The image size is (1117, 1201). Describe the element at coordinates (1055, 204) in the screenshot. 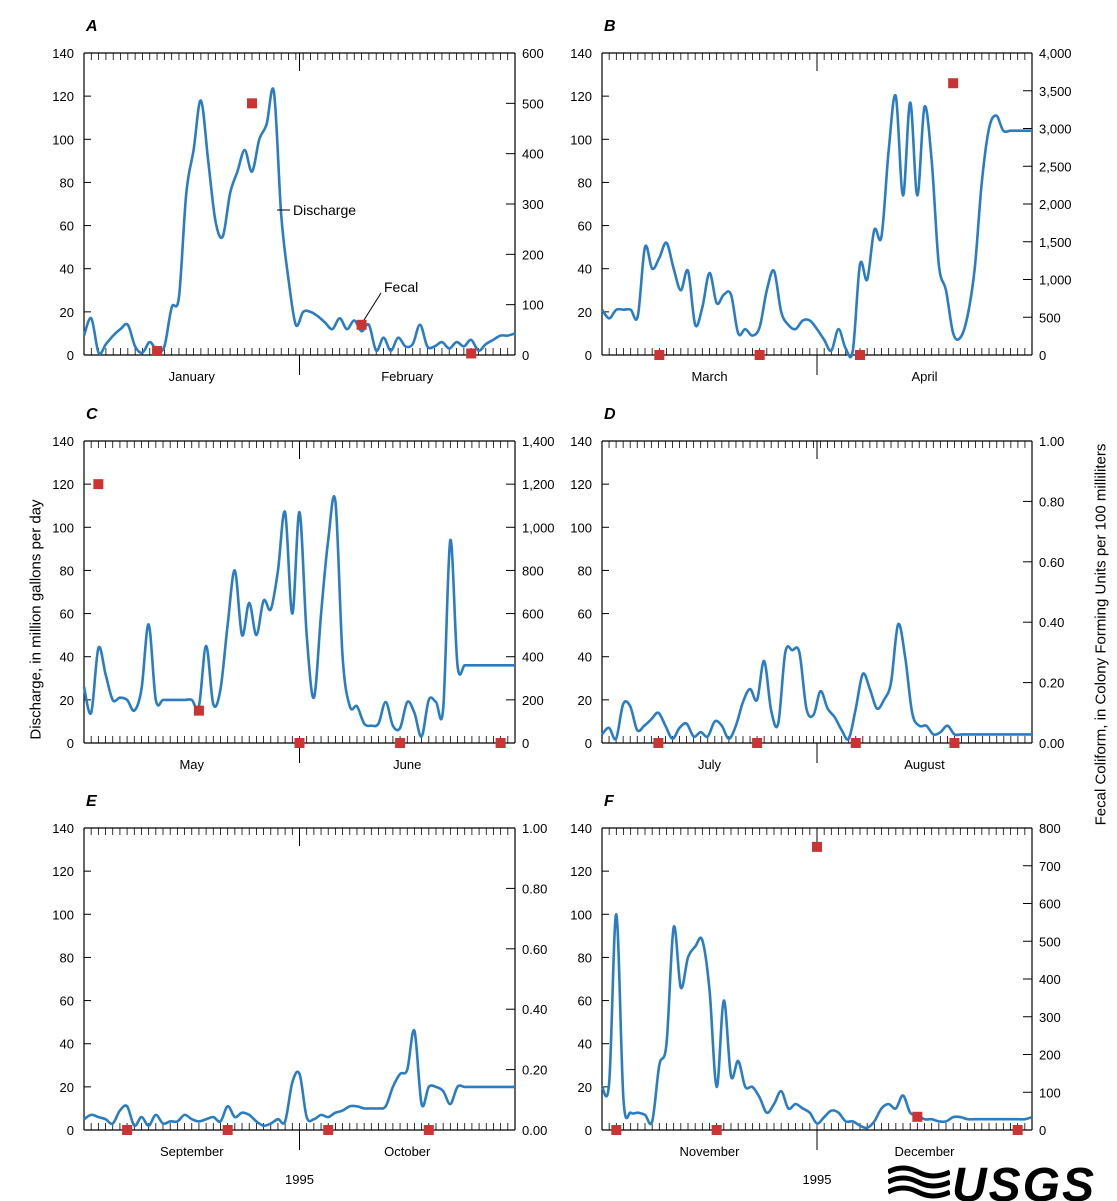

I see `panel-b-right-tick-label: 2,000` at that location.